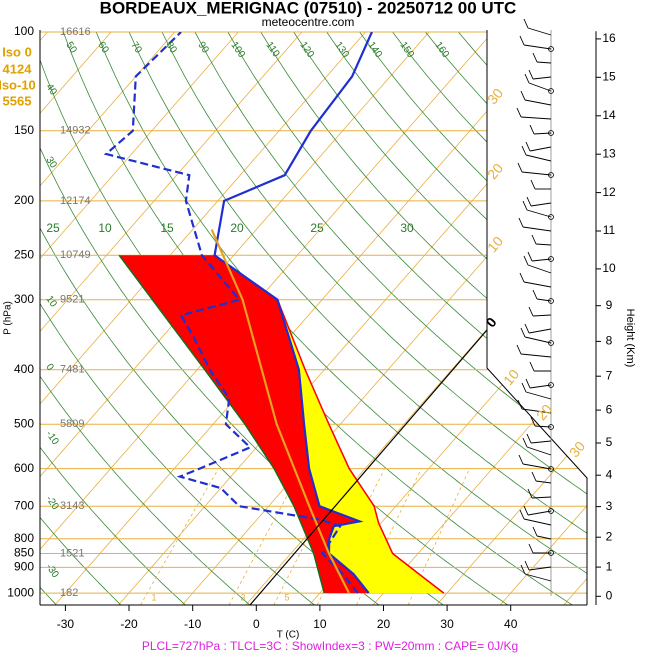 Image resolution: width=645 pixels, height=655 pixels. What do you see at coordinates (242, 597) in the screenshot?
I see `mixing-label: 3` at bounding box center [242, 597].